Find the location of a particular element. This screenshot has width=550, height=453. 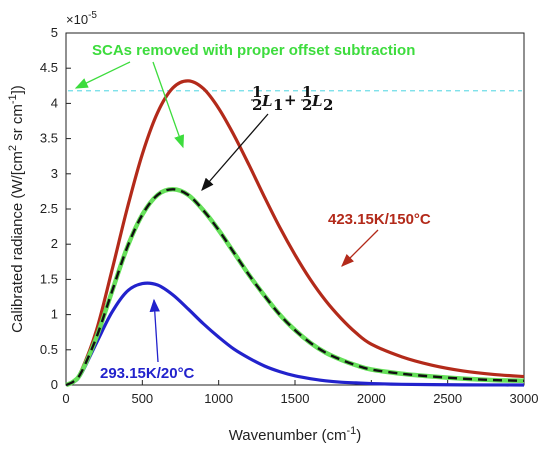

annotation-average-arrow is located at coordinates (235, 152).